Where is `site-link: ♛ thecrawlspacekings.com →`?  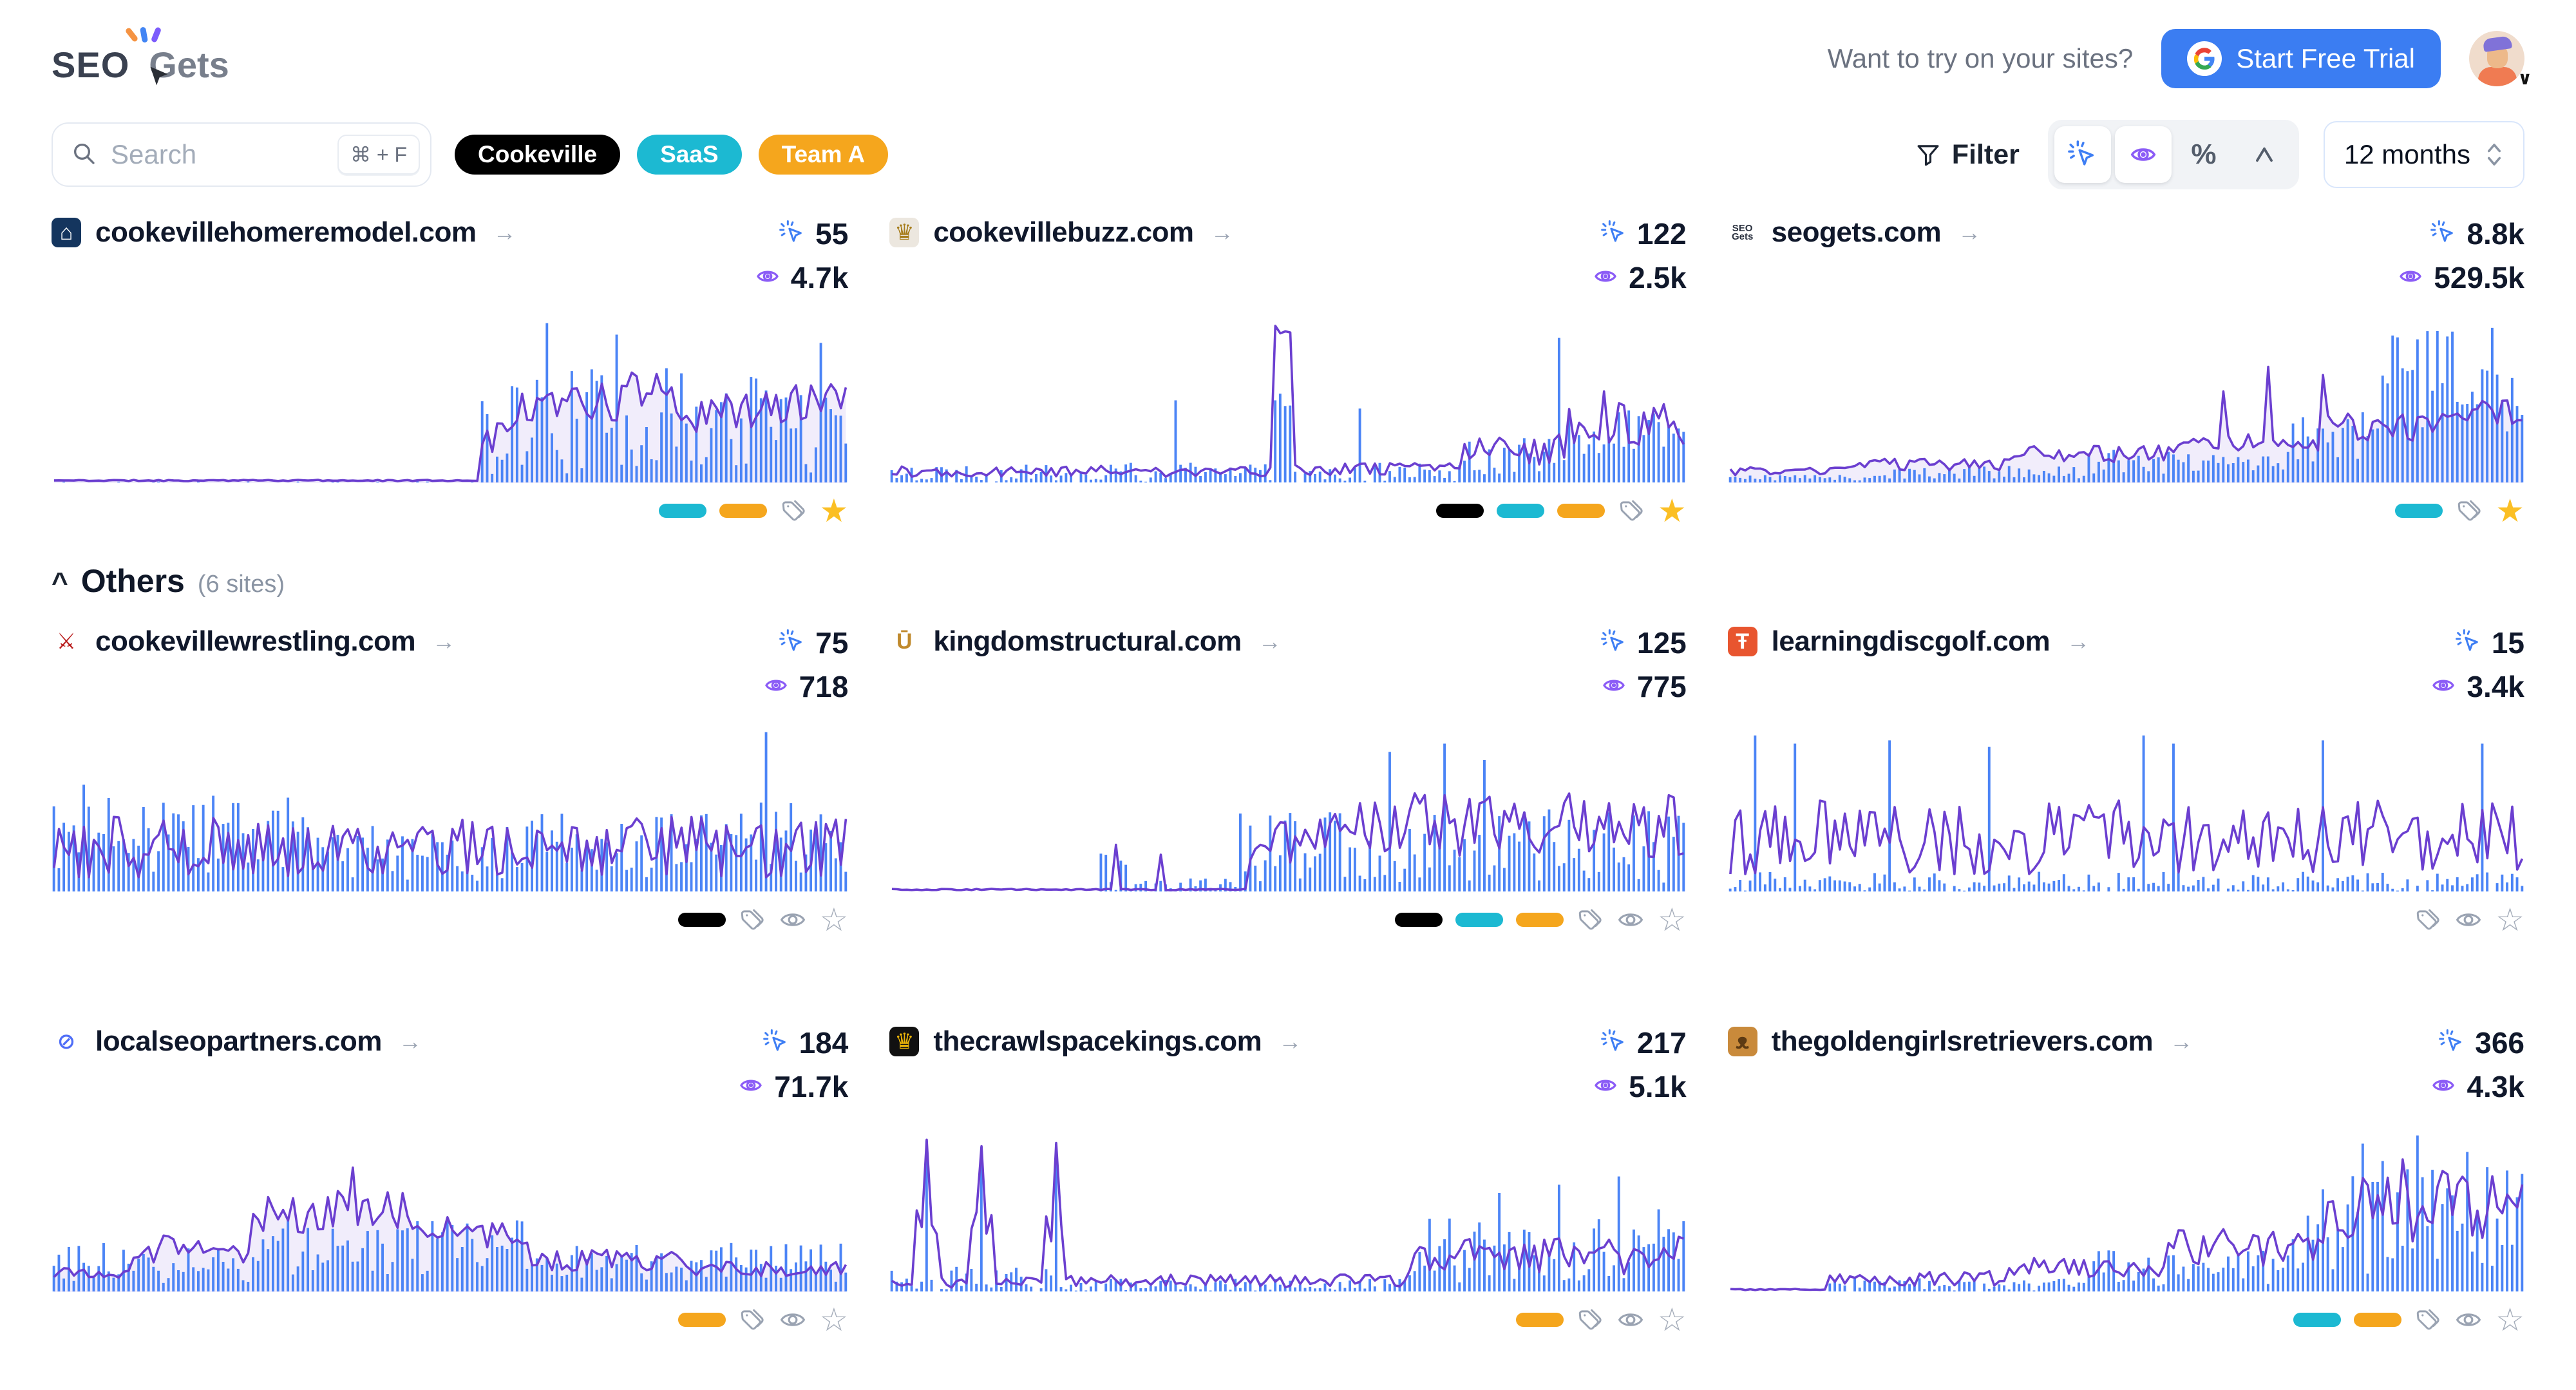 site-link: ♛ thecrawlspacekings.com → is located at coordinates (1095, 1041).